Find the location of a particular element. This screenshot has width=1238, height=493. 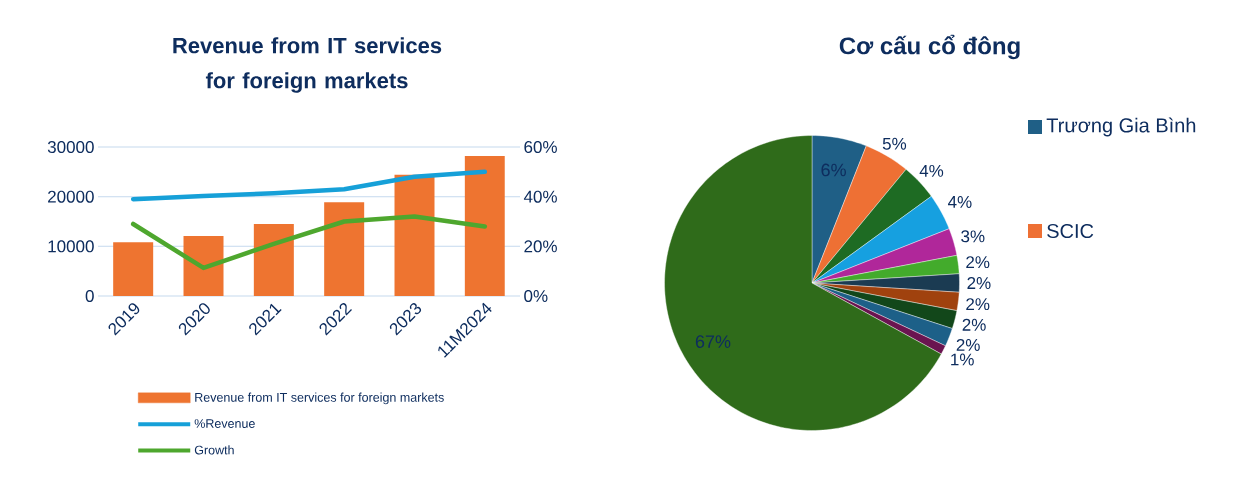

legend-label: Revenue from IT services for foreign markets is located at coordinates (319, 398).